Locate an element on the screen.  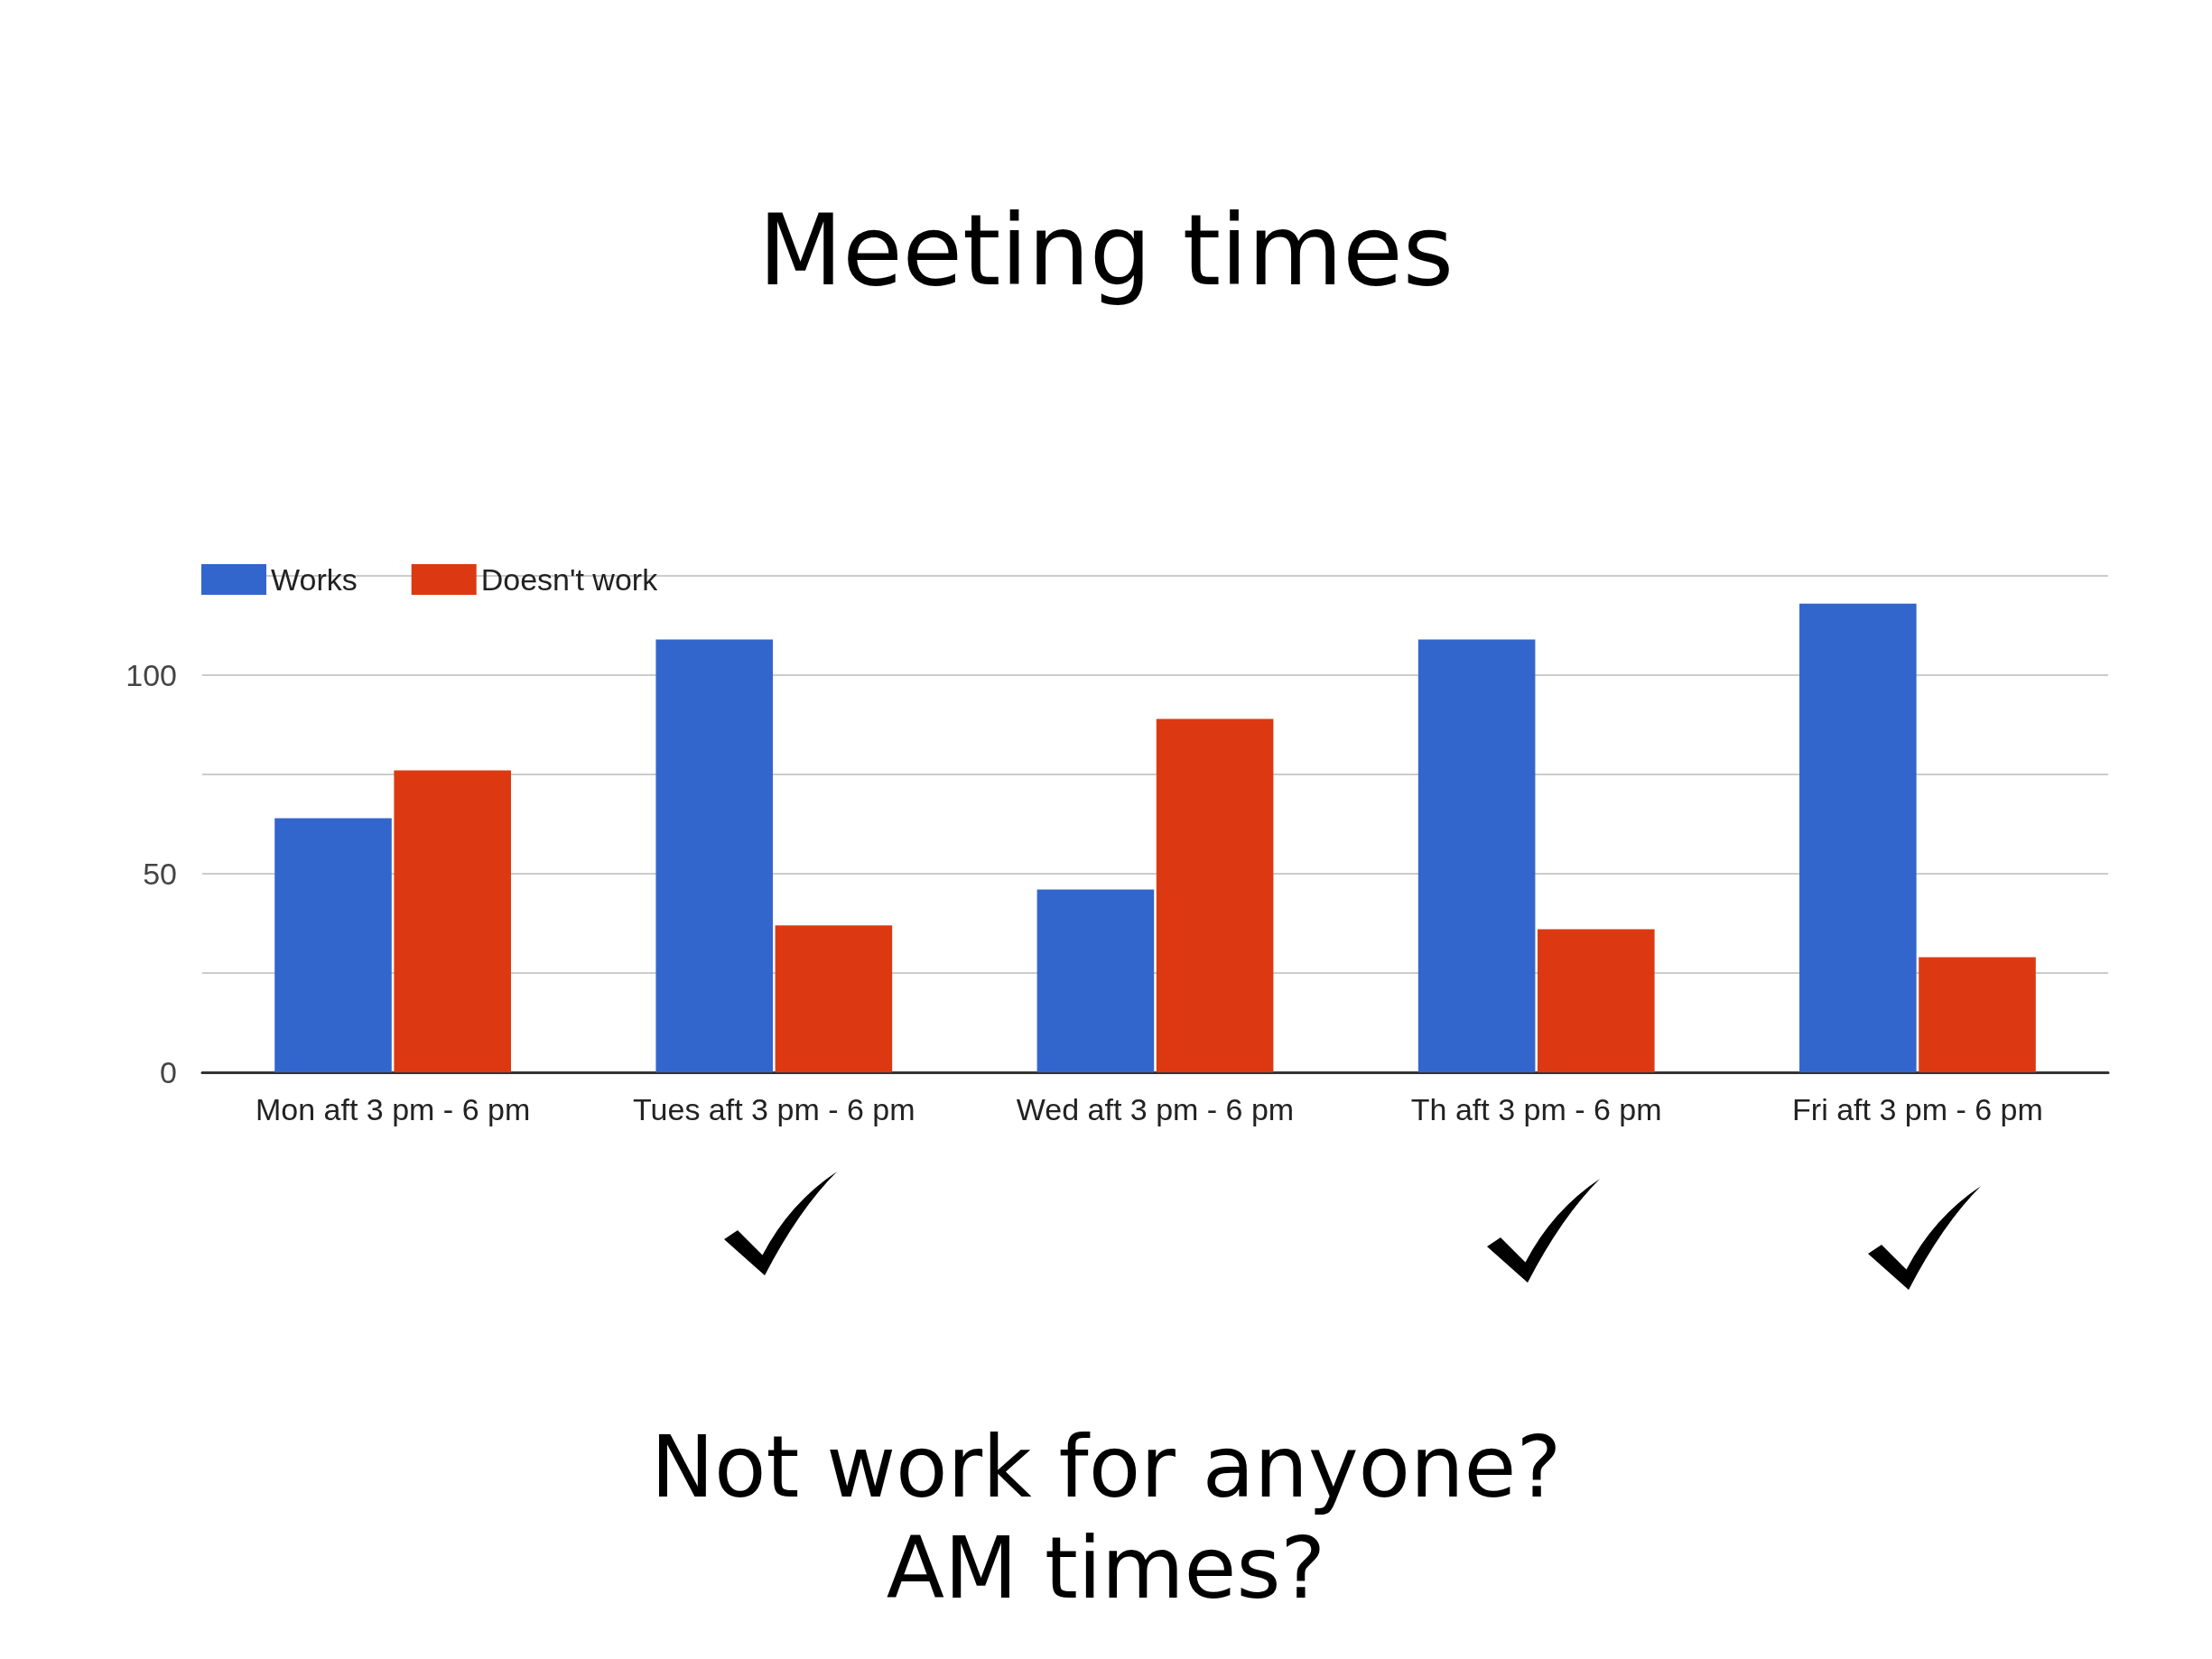
y-tick-label: 100 is located at coordinates (151, 675).